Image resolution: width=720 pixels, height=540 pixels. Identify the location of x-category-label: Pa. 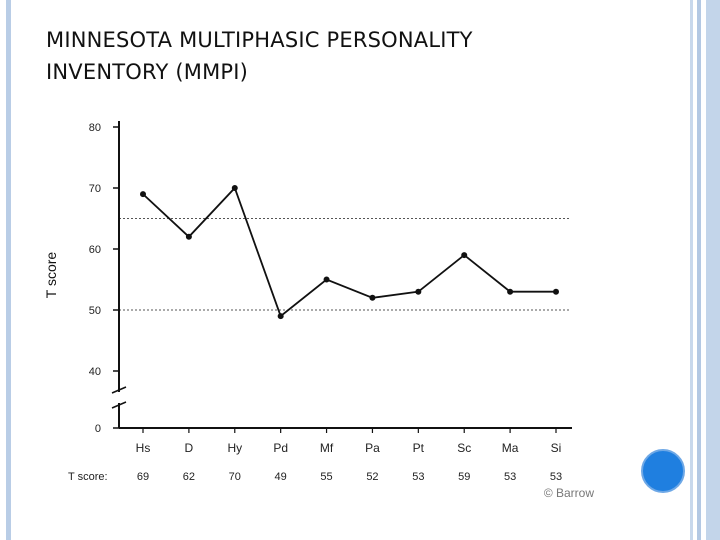
(372, 448).